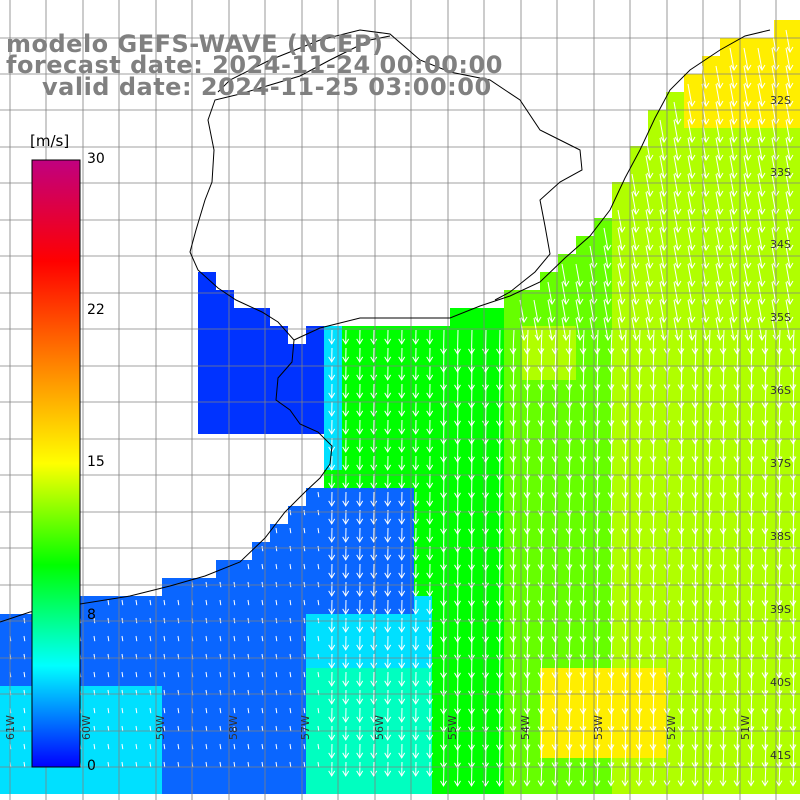 The height and width of the screenshot is (800, 800). I want to click on lon-label: 60W, so click(86, 727).